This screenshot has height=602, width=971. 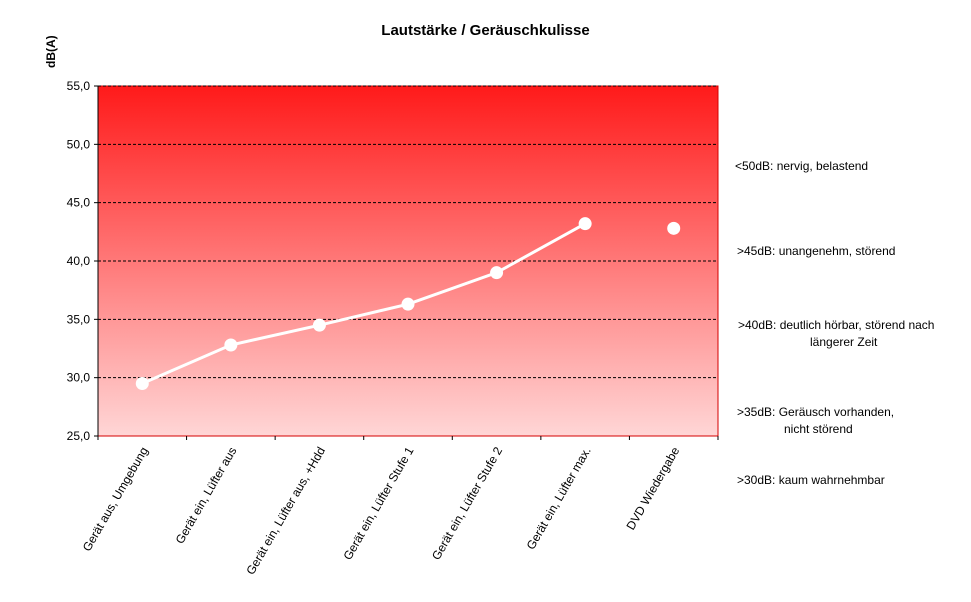 I want to click on y-tick-label: 30,0, so click(x=79, y=378).